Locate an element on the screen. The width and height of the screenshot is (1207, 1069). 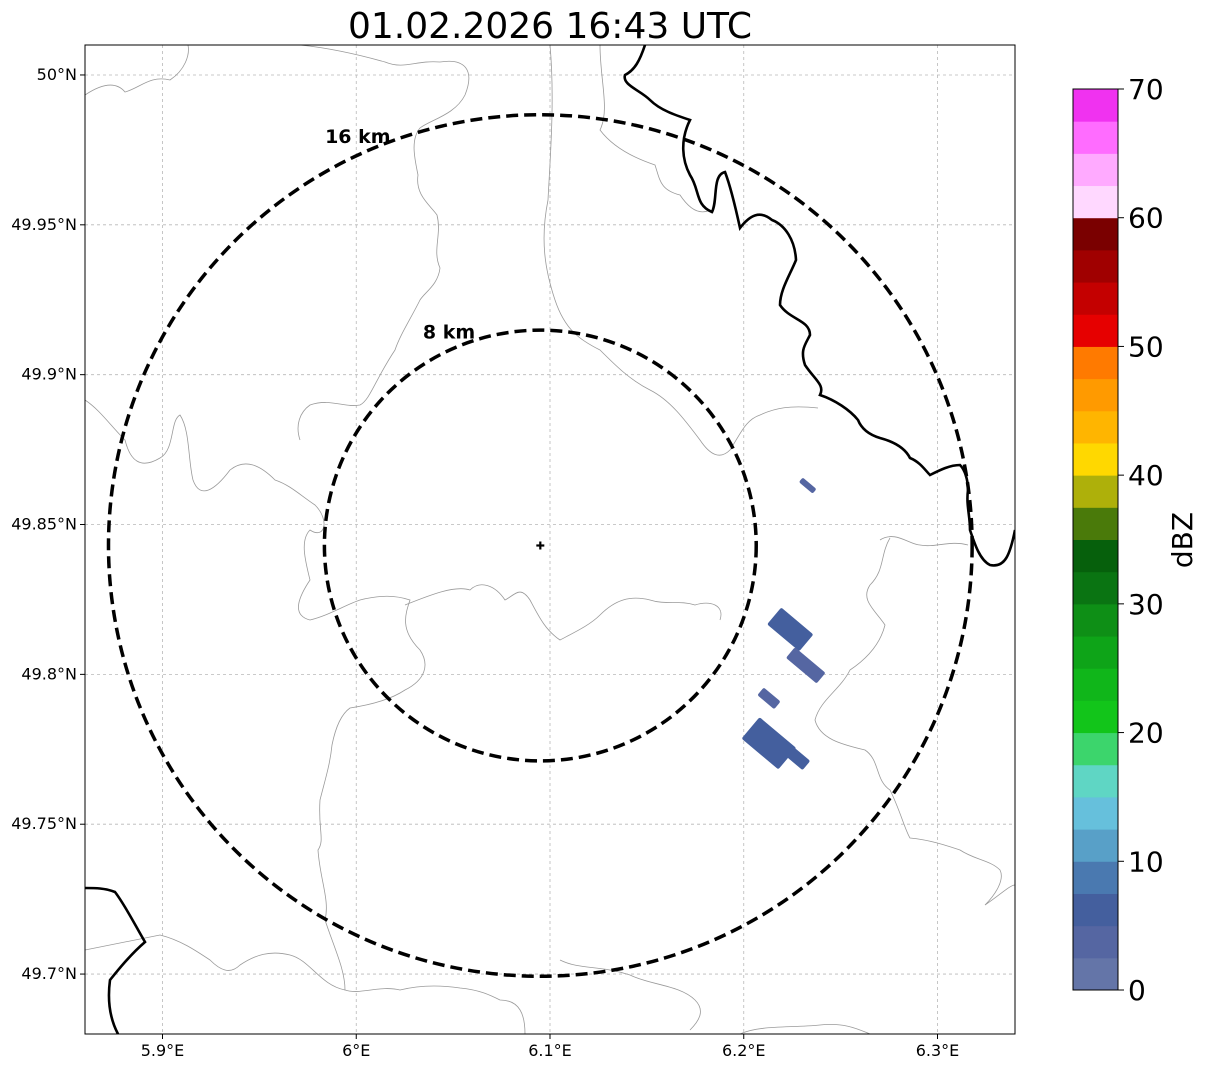
colorbar-ticks: 0 10 20 30 40 50 60 70 is located at coordinates (1141, 540).